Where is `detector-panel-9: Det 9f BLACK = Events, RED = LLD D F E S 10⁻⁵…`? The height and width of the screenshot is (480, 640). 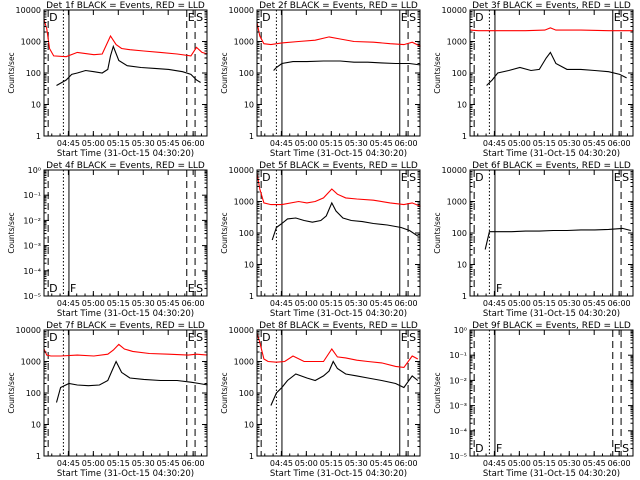 detector-panel-9: Det 9f BLACK = Events, RED = LLD D F E S 10⁻⁵… is located at coordinates (533, 400).